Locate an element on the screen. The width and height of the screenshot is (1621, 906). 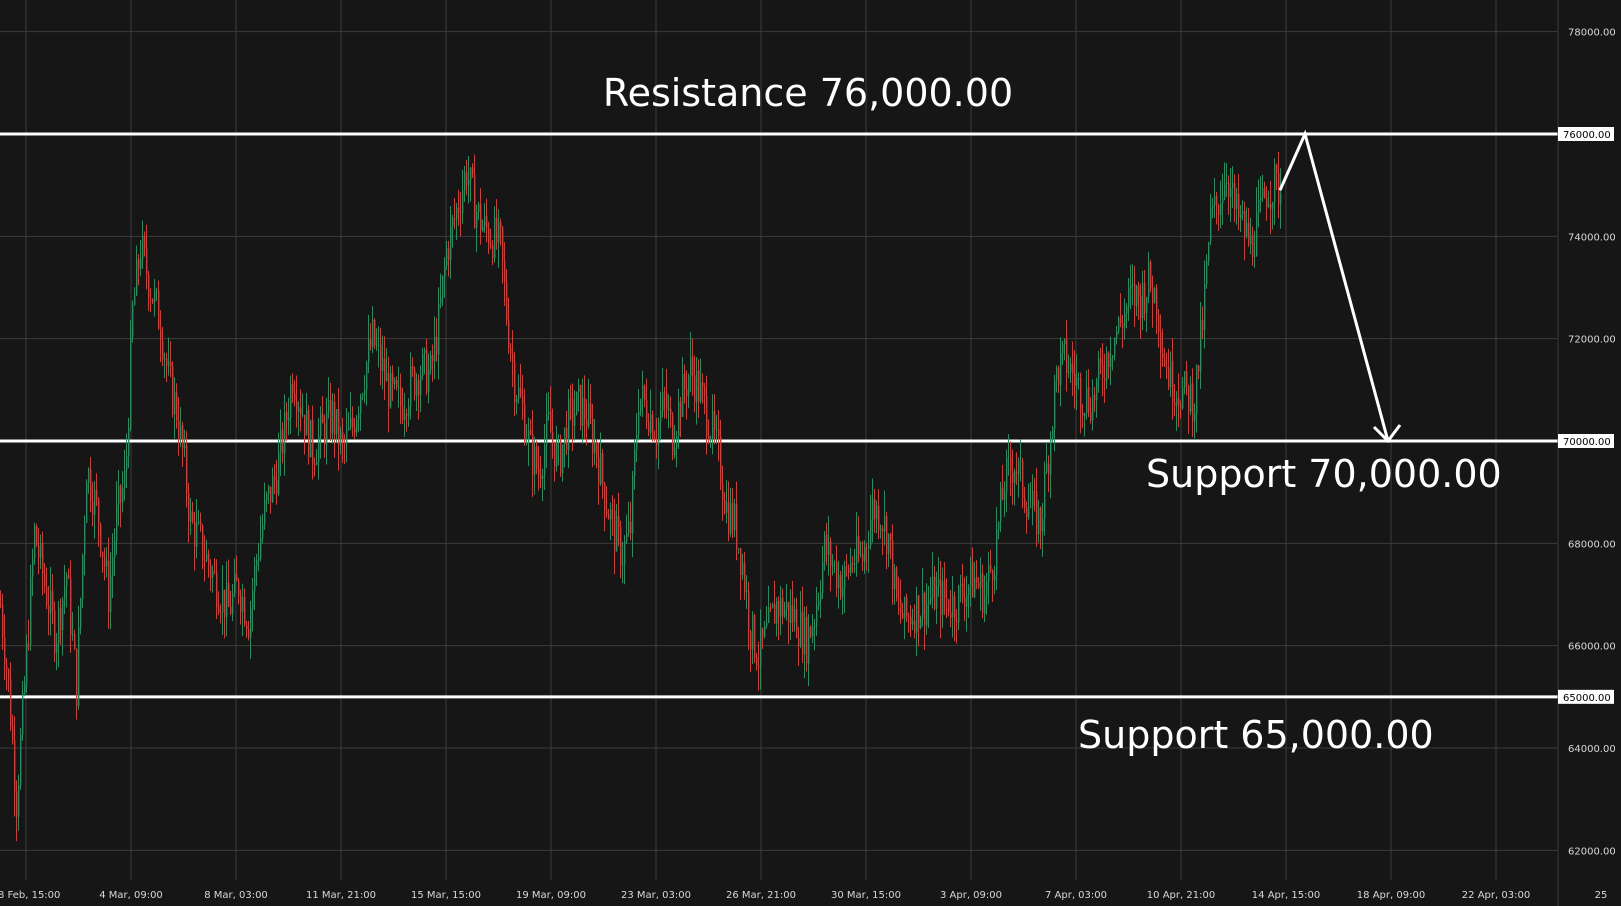
y-tick-label: 62000.00 is located at coordinates (1592, 851).